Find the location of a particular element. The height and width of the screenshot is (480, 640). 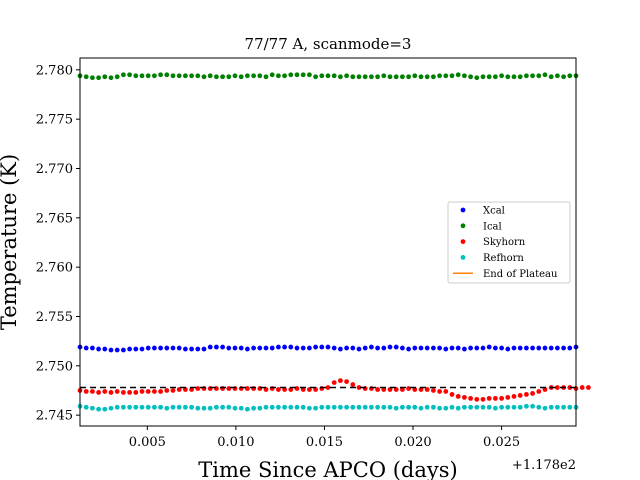

x-axis-offset-label: +1.178e2 is located at coordinates (544, 465).